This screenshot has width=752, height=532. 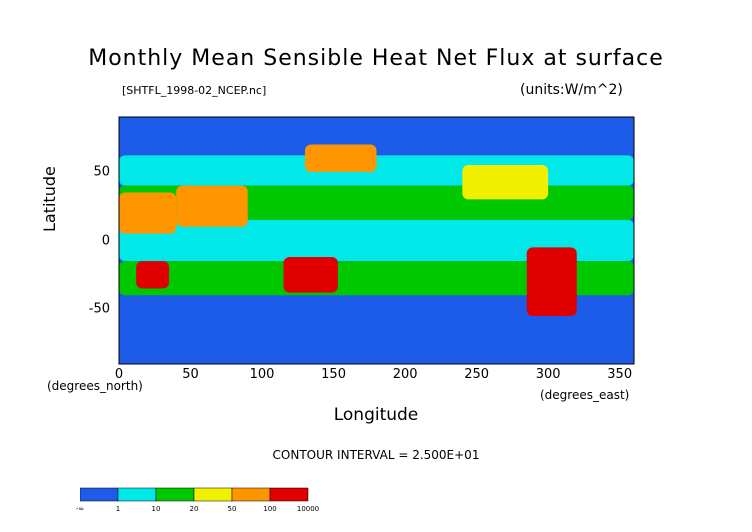 What do you see at coordinates (101, 172) in the screenshot?
I see `y-tick-label: 50` at bounding box center [101, 172].